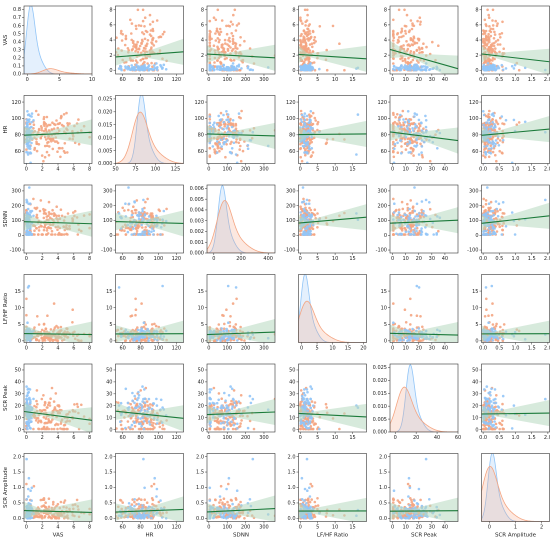 This screenshot has height=543, width=550. Describe the element at coordinates (201, 292) in the screenshot. I see `tick-label: 15` at that location.